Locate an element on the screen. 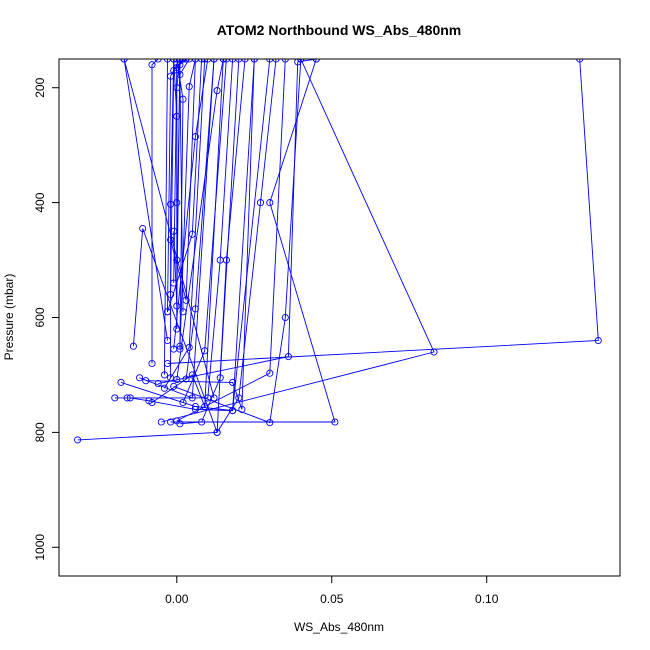  series-21-line is located at coordinates (200, 219).